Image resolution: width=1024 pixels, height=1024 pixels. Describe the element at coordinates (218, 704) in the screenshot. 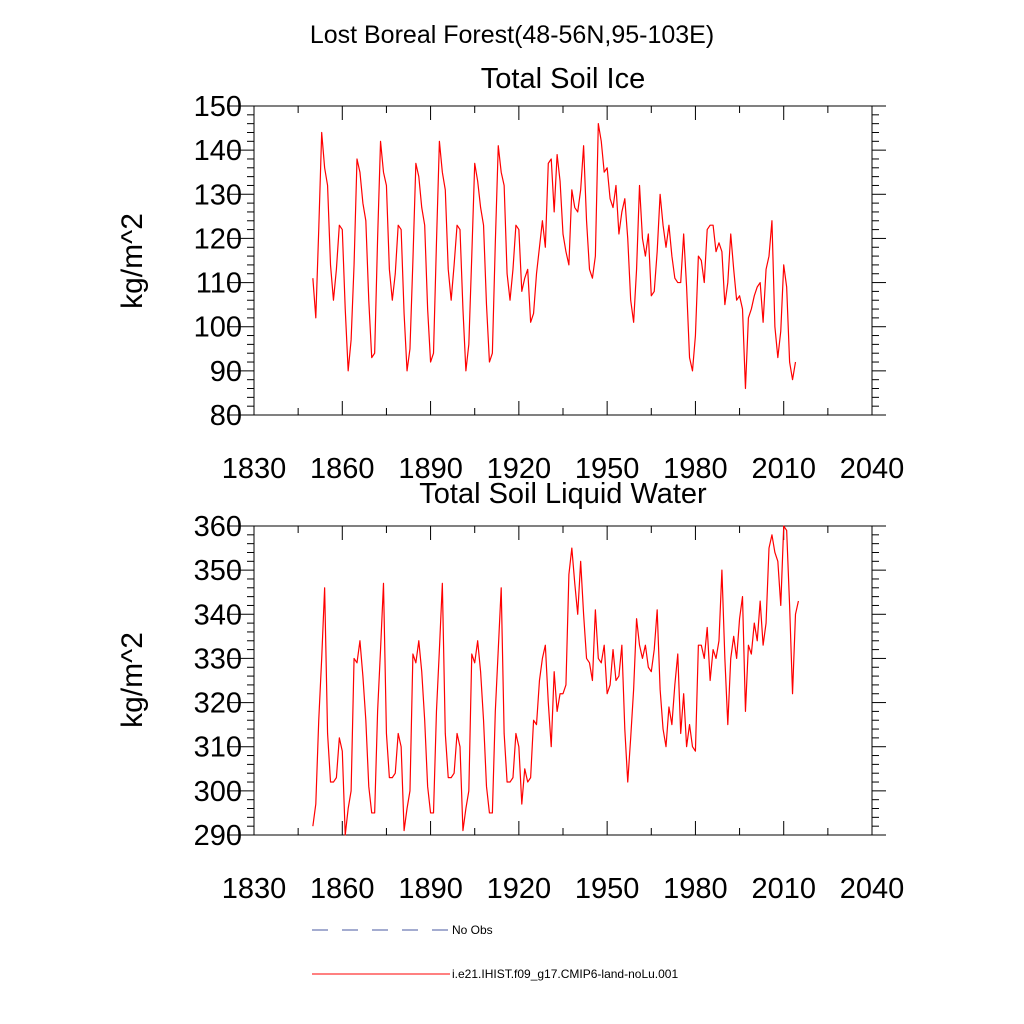

I see `y-tick-label: 320` at that location.